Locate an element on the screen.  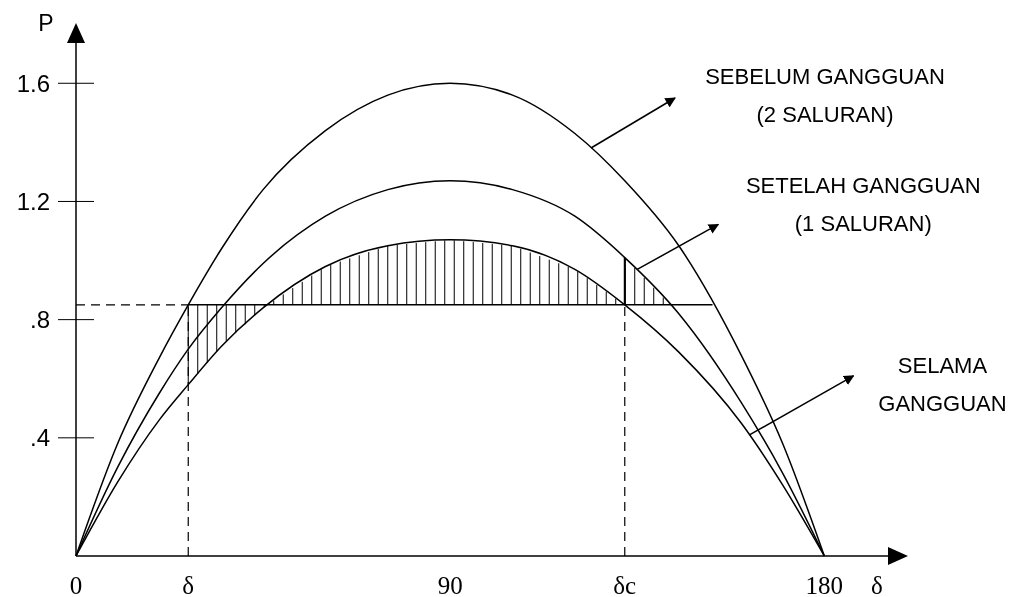
x-tick-label: δ is located at coordinates (188, 584).